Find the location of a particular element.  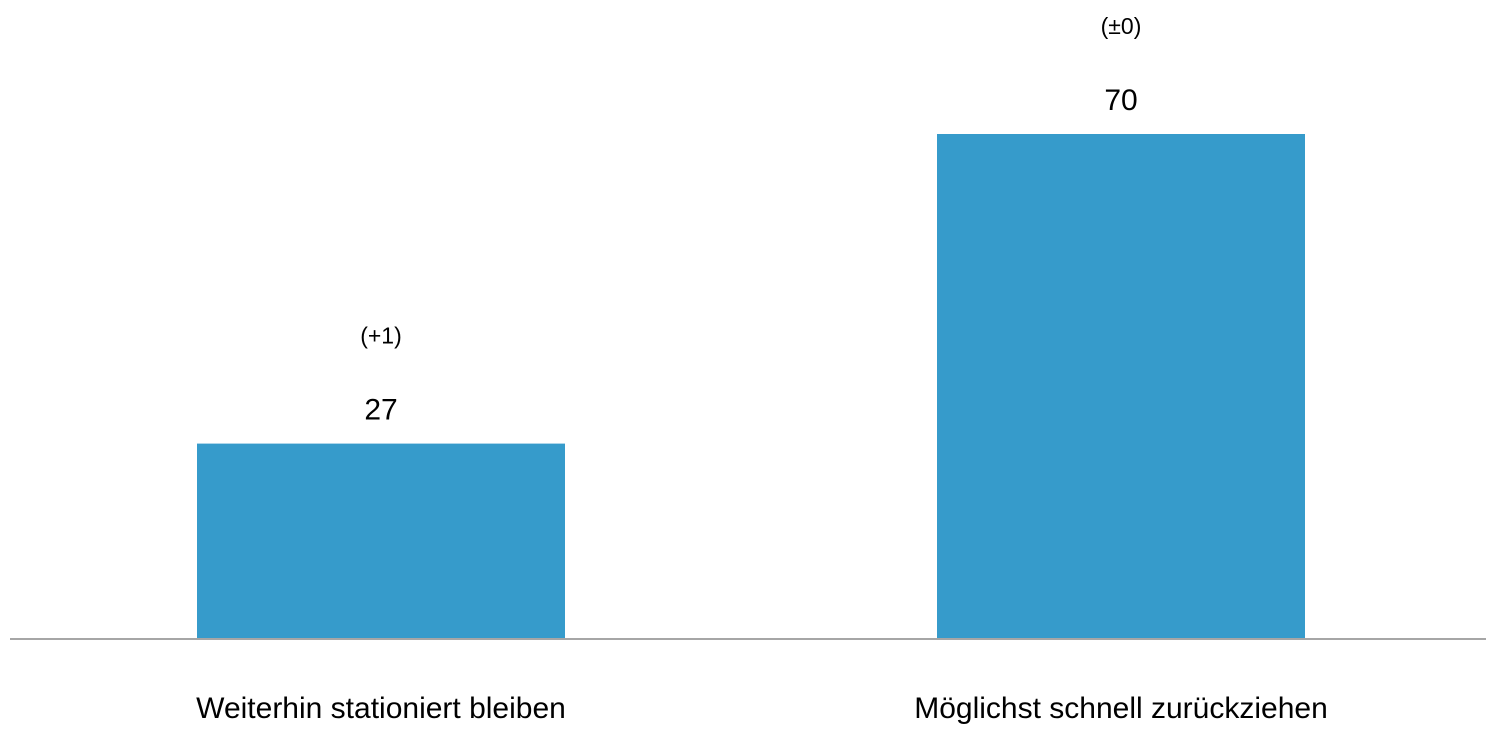

bar-value-label-2: 70 is located at coordinates (1120, 100).